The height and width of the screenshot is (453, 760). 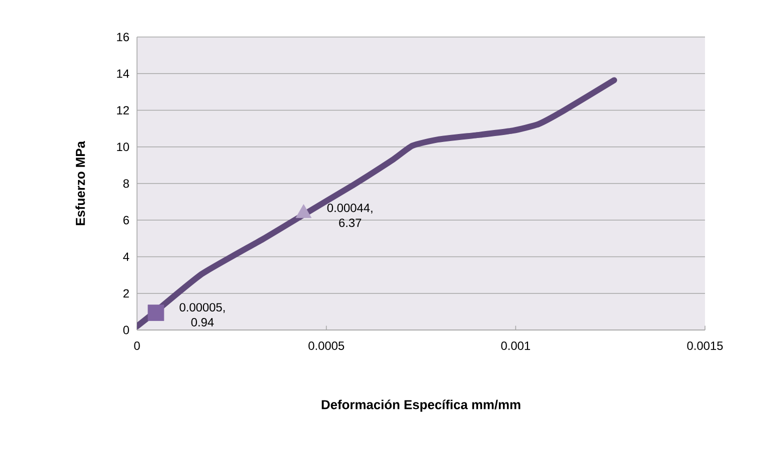 I want to click on y-tick-label: 10, so click(x=123, y=147).